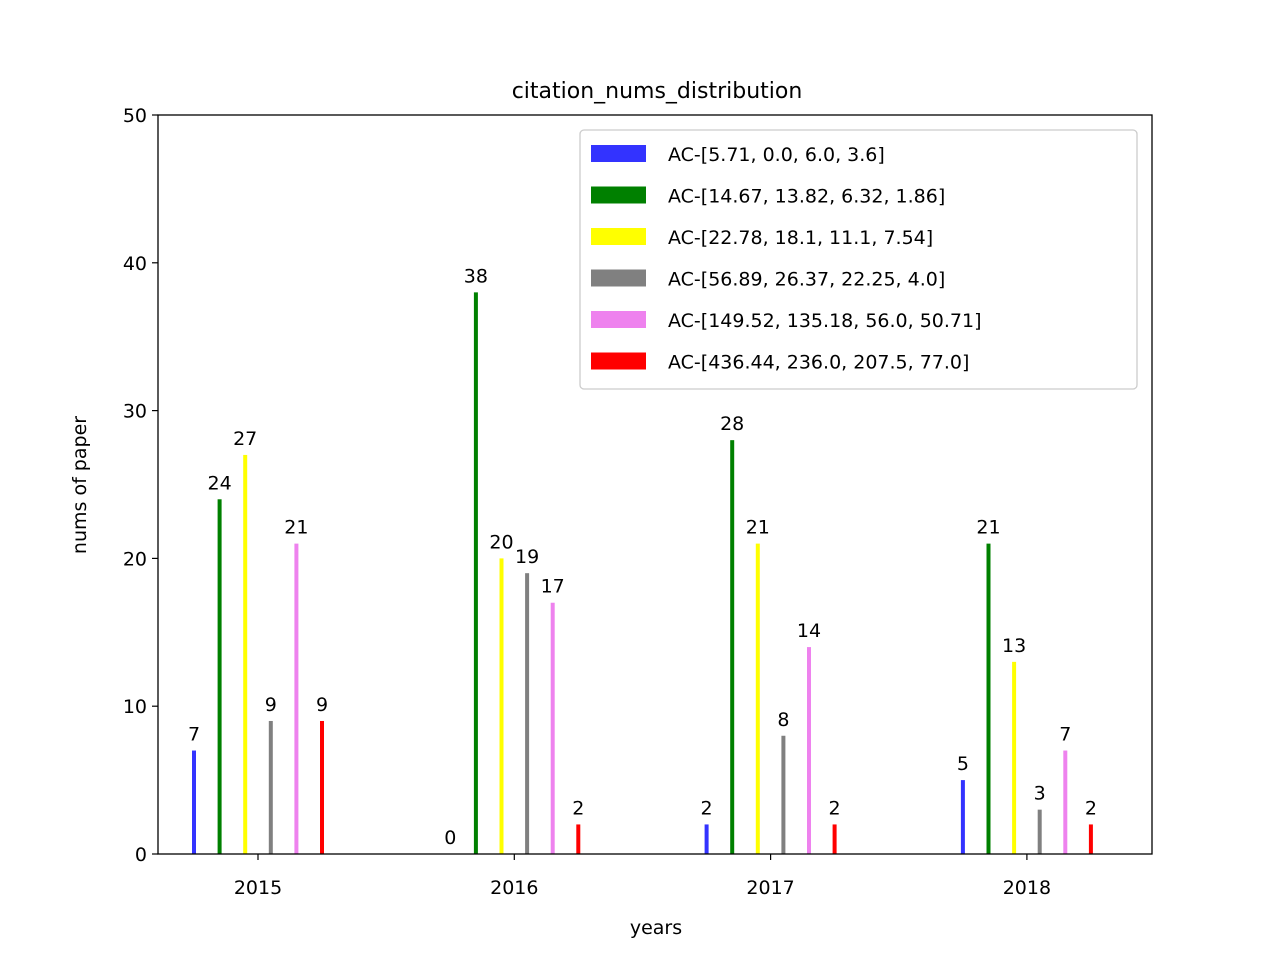 The image size is (1280, 960). I want to click on bar-value-label: 17, so click(553, 587).